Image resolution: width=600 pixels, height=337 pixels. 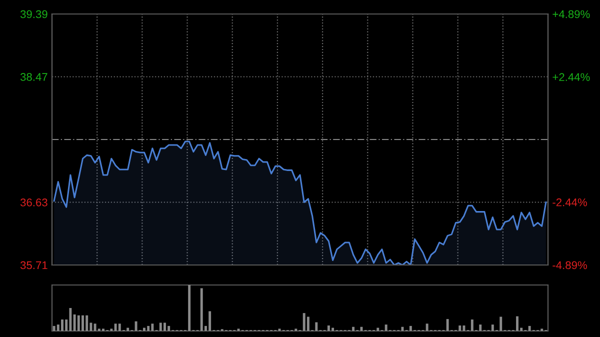 I want to click on y2-tick-label: -2.44%, so click(x=569, y=202).